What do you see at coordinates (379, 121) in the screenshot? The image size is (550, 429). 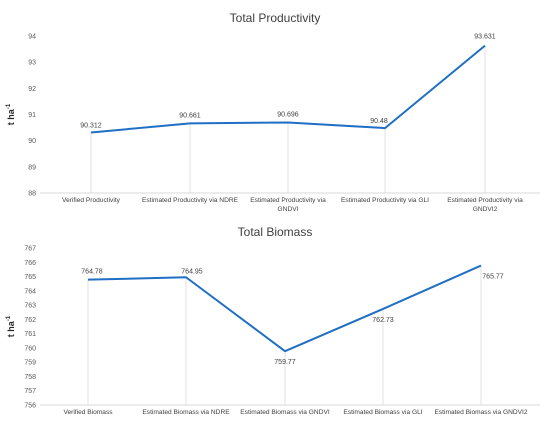 I see `data-label: 90.48` at bounding box center [379, 121].